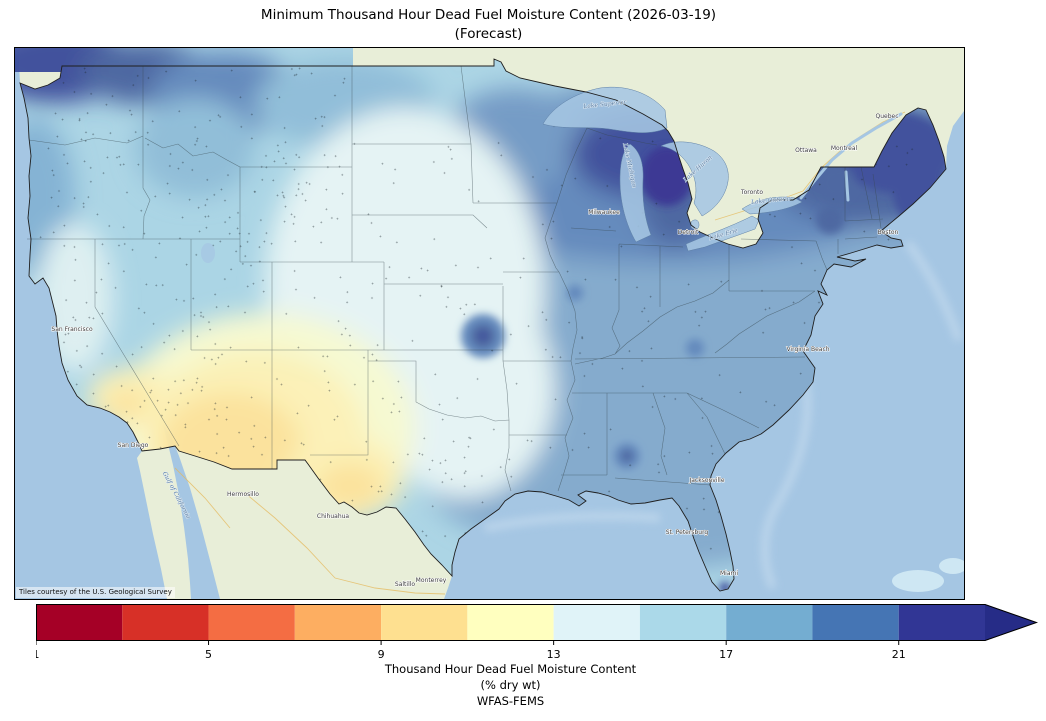  I want to click on map-city-label: Ottawa, so click(806, 150).